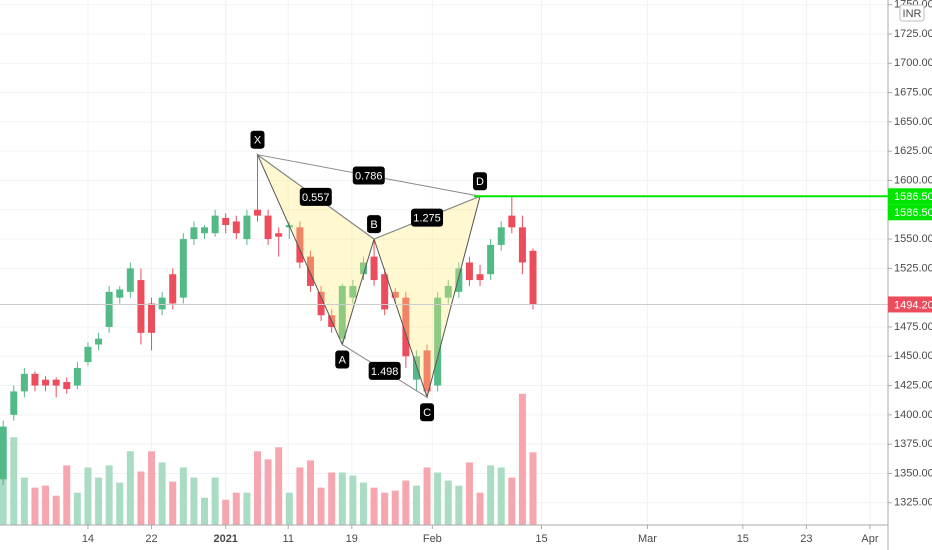 The height and width of the screenshot is (550, 932). I want to click on y-tick-label: 1525.00, so click(913, 268).